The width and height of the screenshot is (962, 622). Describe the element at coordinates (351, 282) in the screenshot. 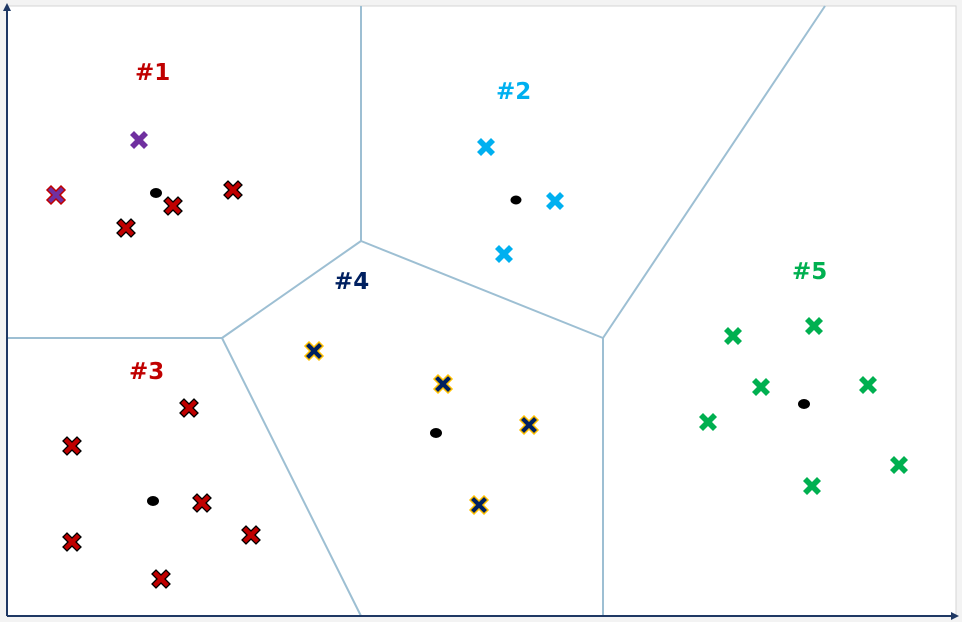

I see `region-label-4: #4` at that location.